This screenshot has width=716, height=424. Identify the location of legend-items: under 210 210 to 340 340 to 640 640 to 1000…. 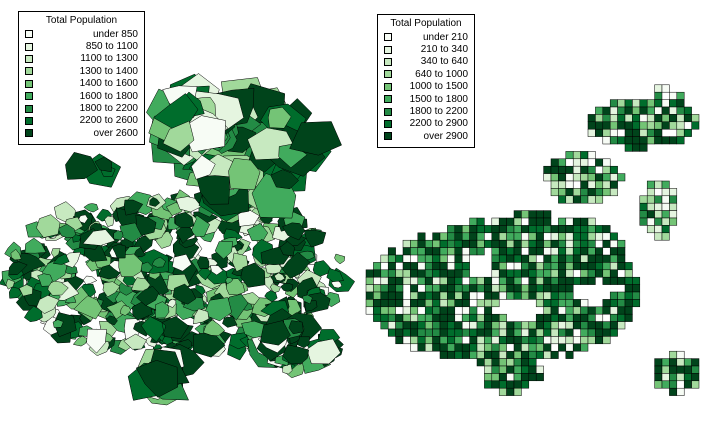
(426, 87).